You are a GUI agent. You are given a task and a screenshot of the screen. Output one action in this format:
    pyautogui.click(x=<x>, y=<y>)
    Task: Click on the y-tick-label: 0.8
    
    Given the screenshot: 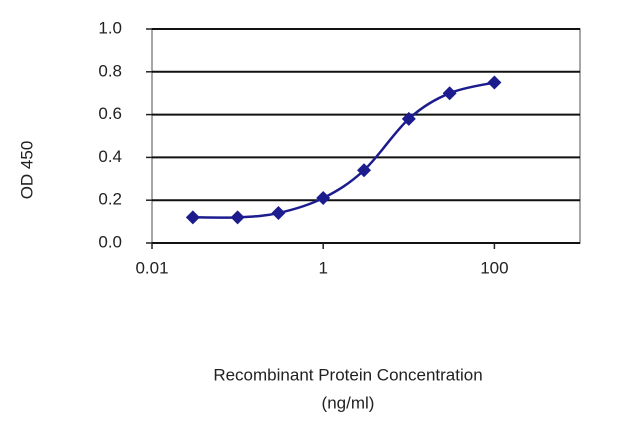 What is the action you would take?
    pyautogui.click(x=110, y=70)
    